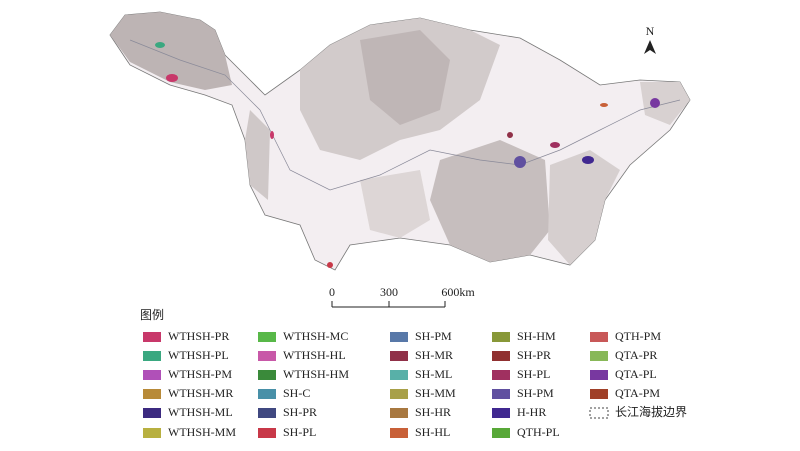  I want to click on legend-label: WTHSH-MC, so click(315, 336).